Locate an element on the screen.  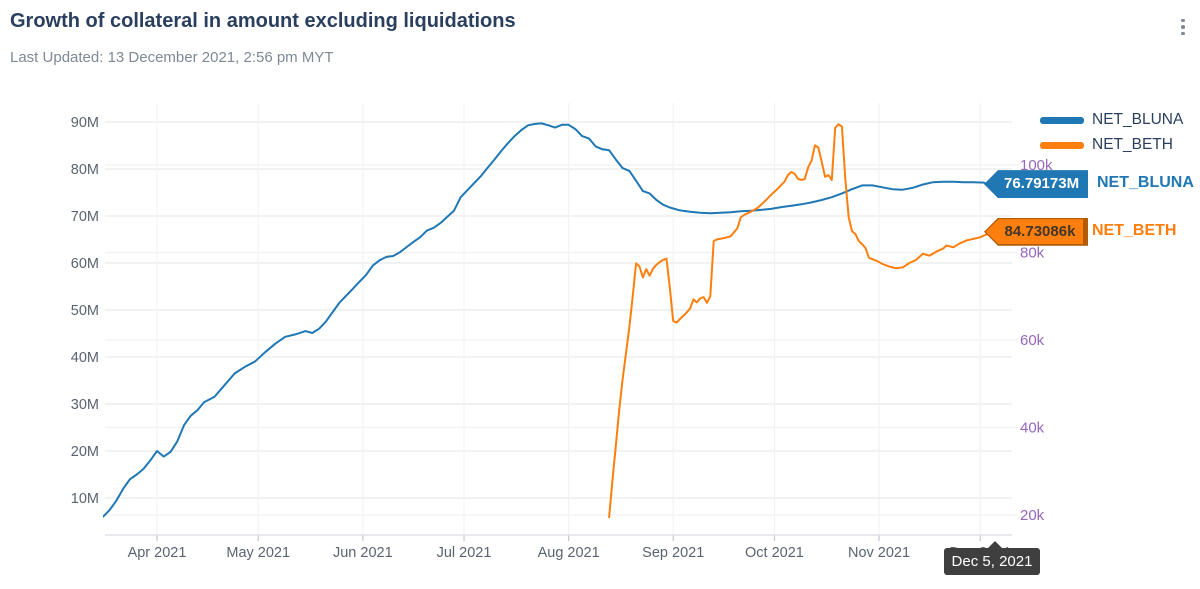
y-left-tick-label: 60M is located at coordinates (85, 264).